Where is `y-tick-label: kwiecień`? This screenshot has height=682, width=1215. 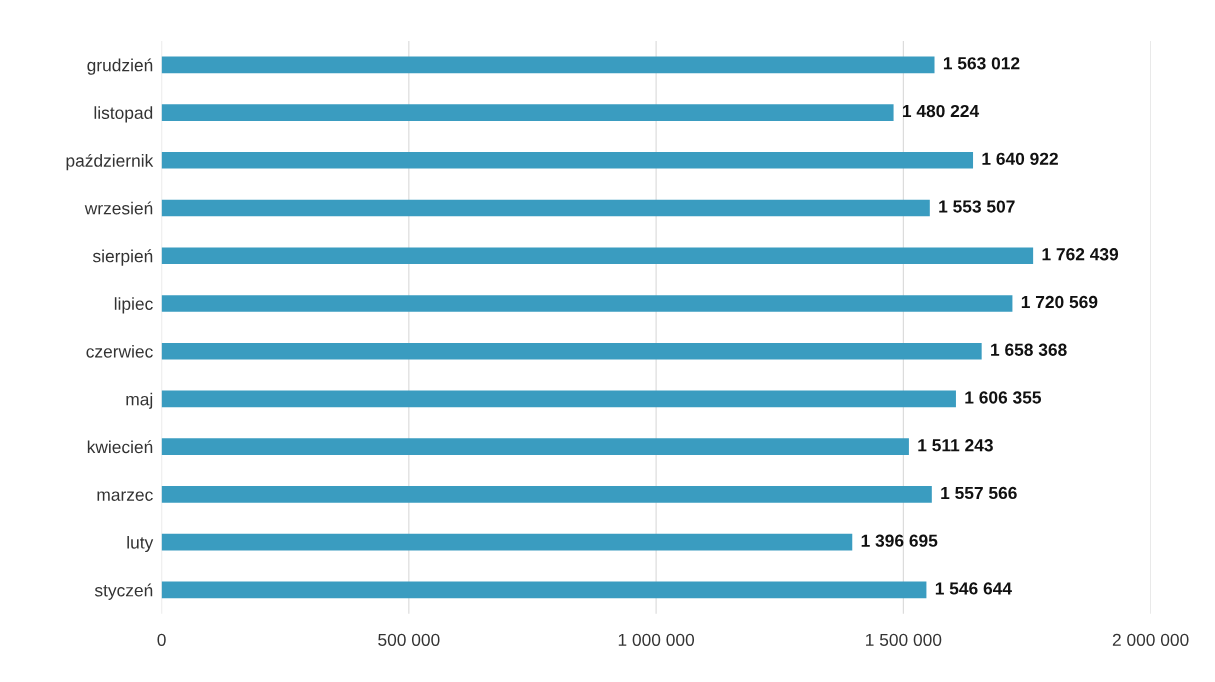 y-tick-label: kwiecień is located at coordinates (120, 447).